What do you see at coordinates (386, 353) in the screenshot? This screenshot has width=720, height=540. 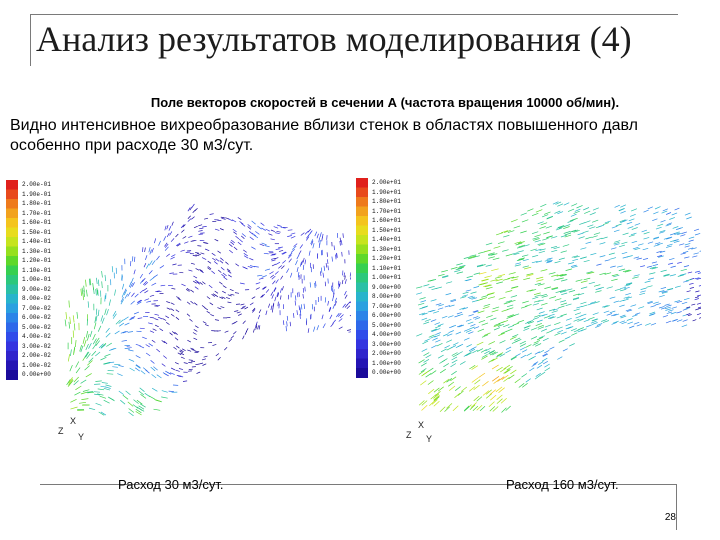 I see `legend-label: 2.00e+00` at bounding box center [386, 353].